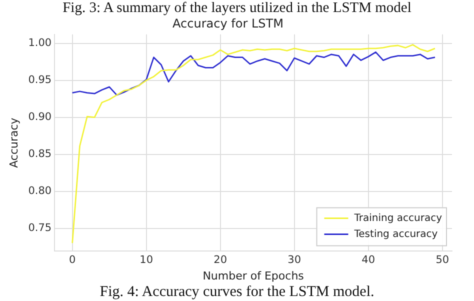  Describe the element at coordinates (295, 260) in the screenshot. I see `x-tick-label: 30` at that location.